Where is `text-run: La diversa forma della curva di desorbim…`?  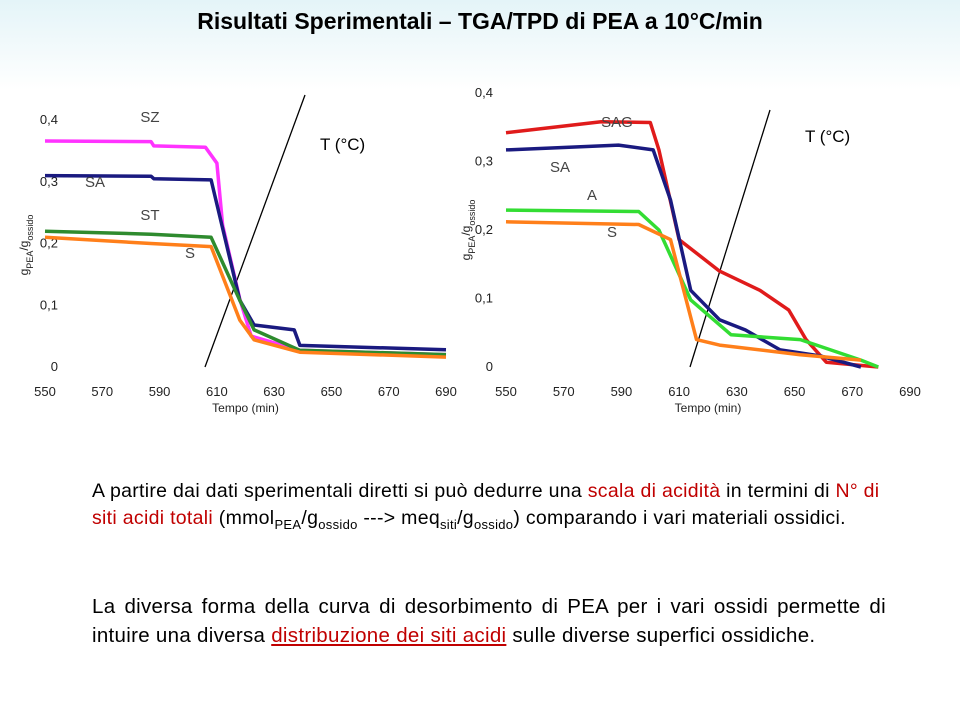
text-run: La diversa forma della curva di desorbim… is located at coordinates (489, 621).